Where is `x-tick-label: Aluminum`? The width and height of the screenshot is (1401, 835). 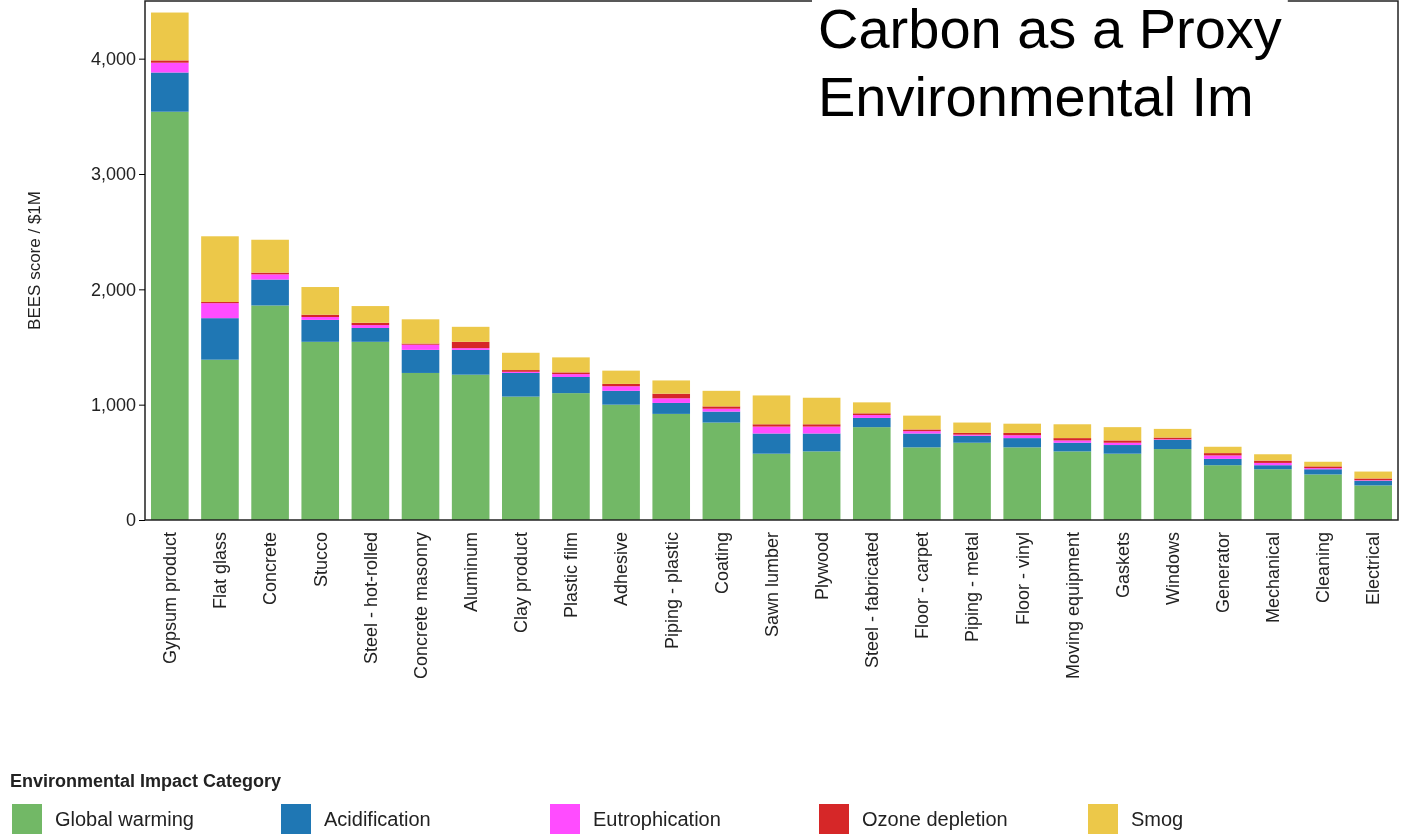
x-tick-label: Aluminum is located at coordinates (470, 572).